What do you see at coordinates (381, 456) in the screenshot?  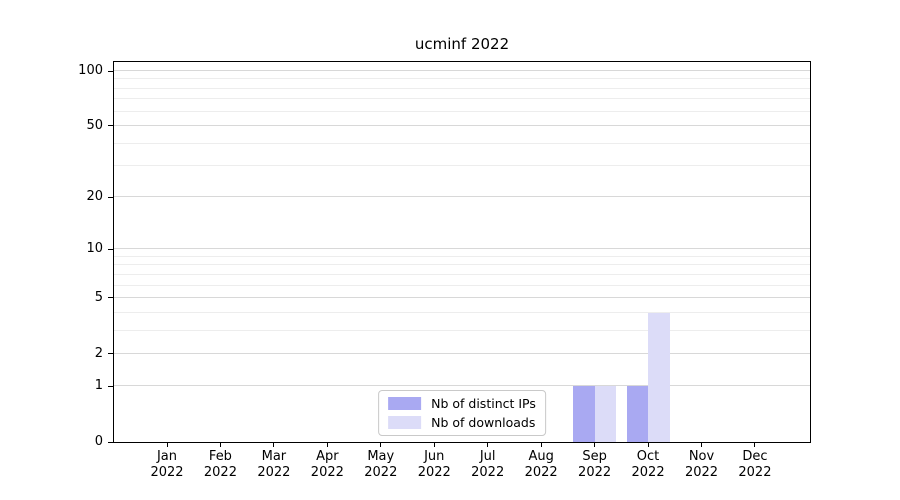 I see `x-tick-label-line: May` at bounding box center [381, 456].